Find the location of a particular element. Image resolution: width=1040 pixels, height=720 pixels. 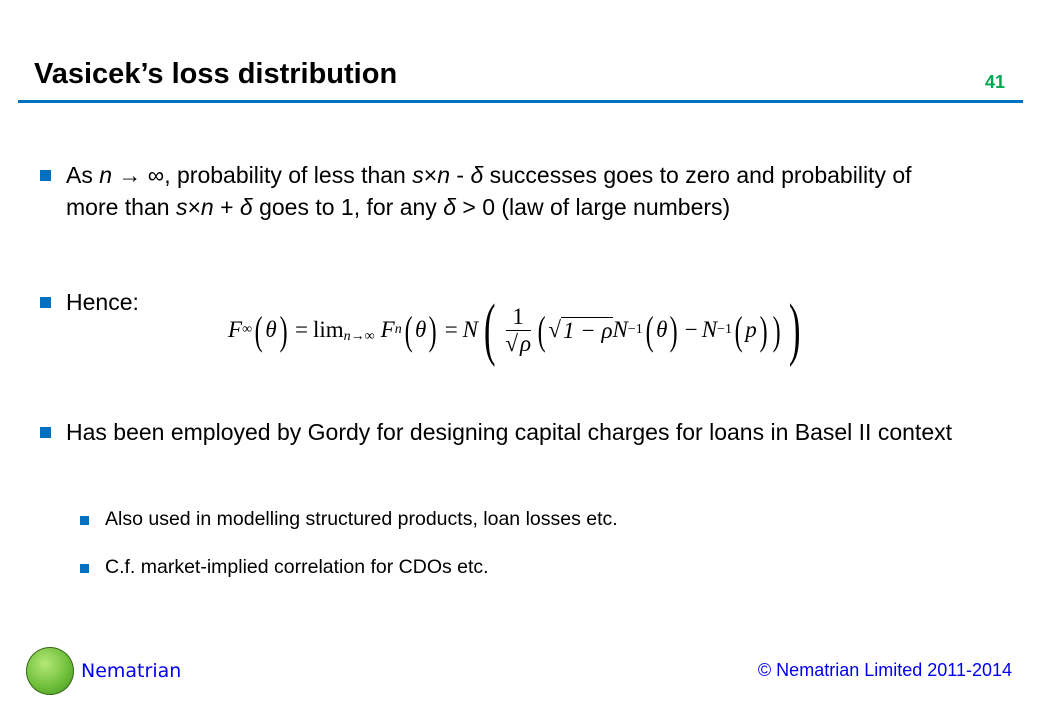

bullet-hence: Hence: is located at coordinates (102, 302).